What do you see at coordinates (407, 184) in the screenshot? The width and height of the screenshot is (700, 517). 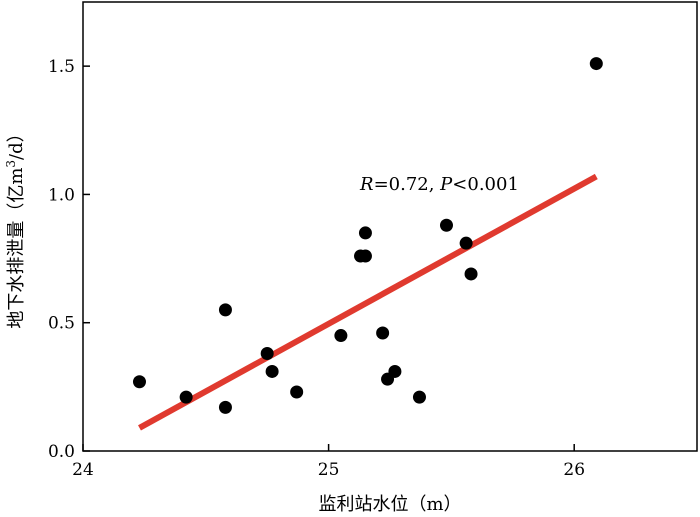 I see `r-value: =0.72,` at bounding box center [407, 184].